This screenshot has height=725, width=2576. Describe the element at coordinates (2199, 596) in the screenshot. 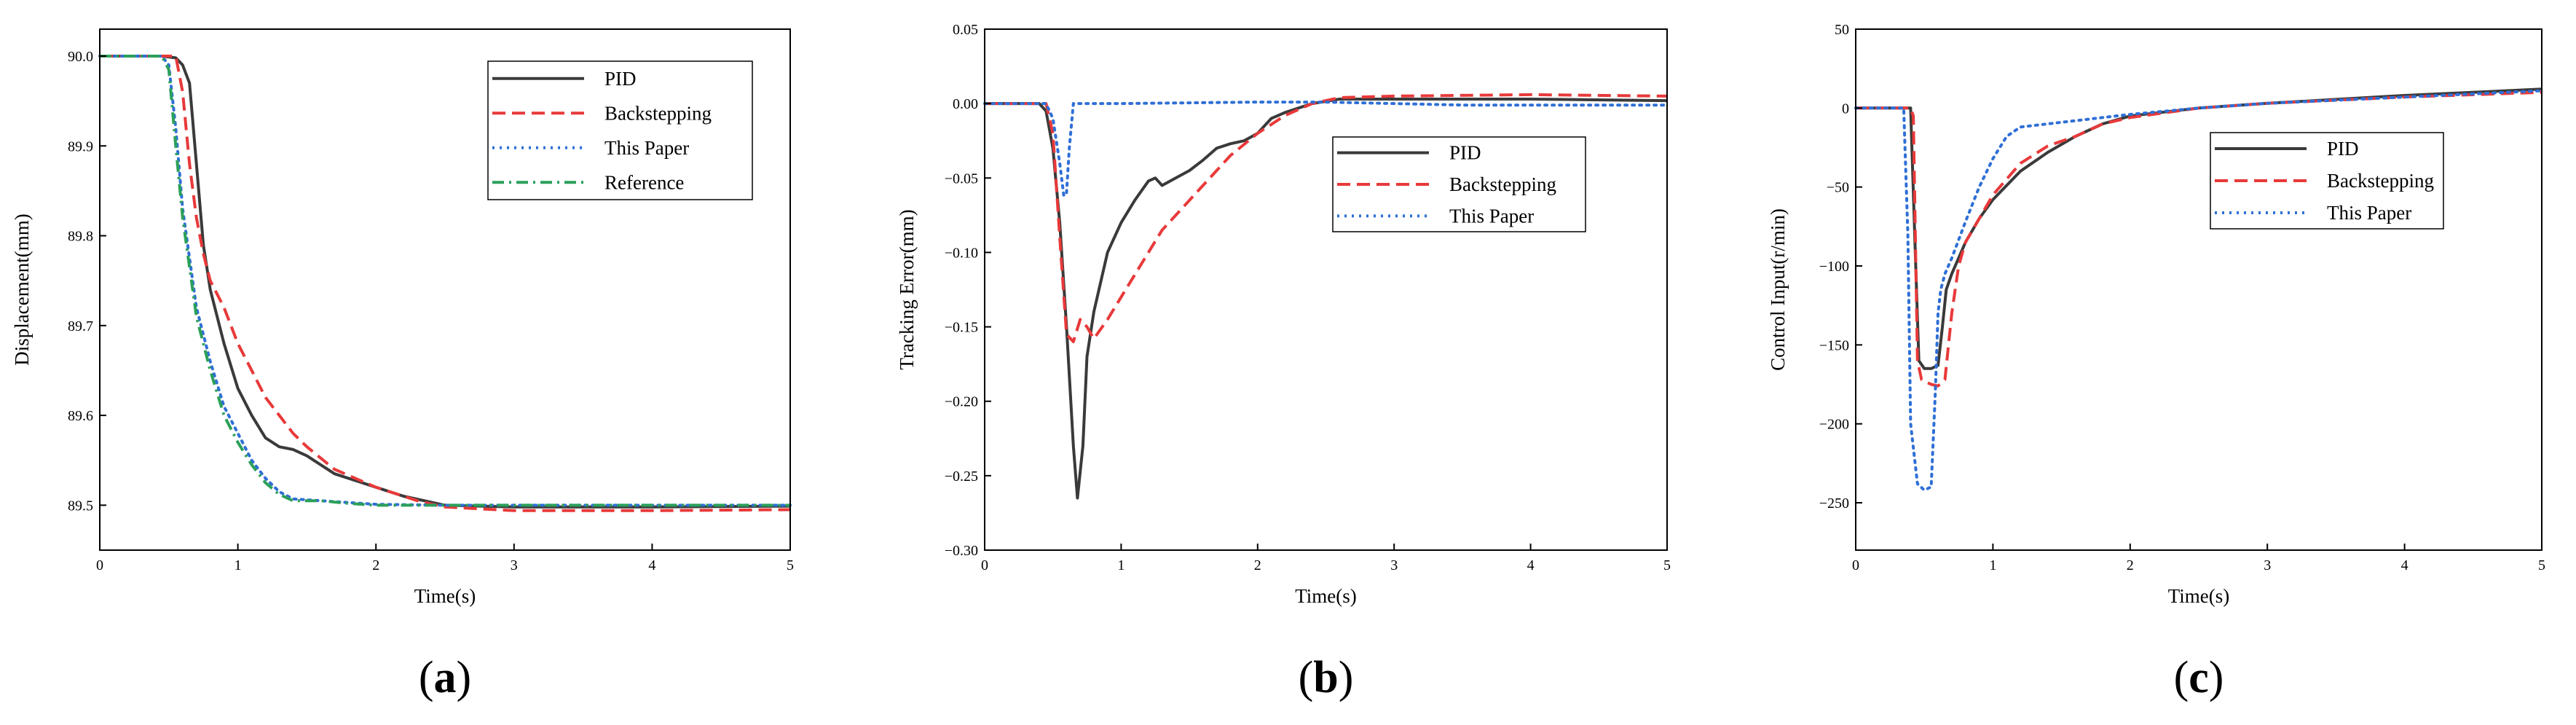

I see `chart-c-xlabel: Time(s)` at that location.